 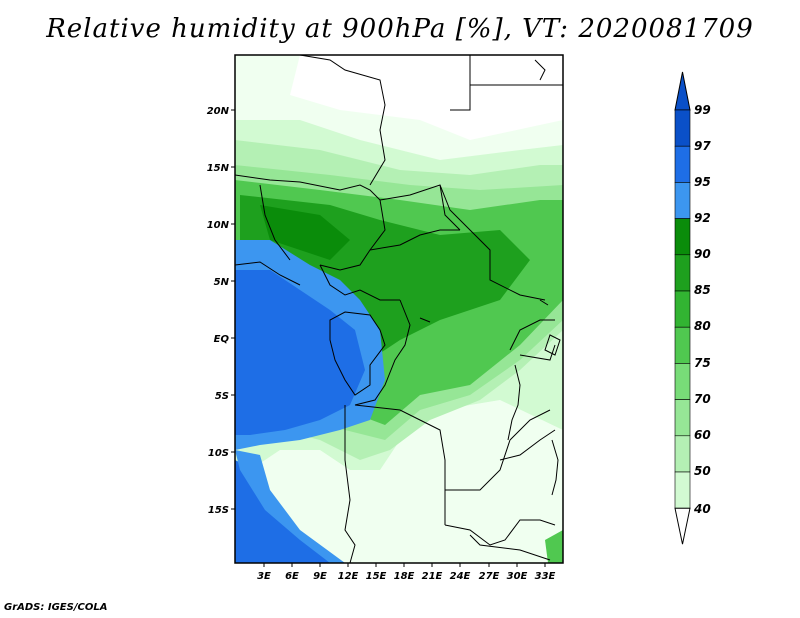 I want to click on colorbar-label: 50, so click(x=702, y=471).